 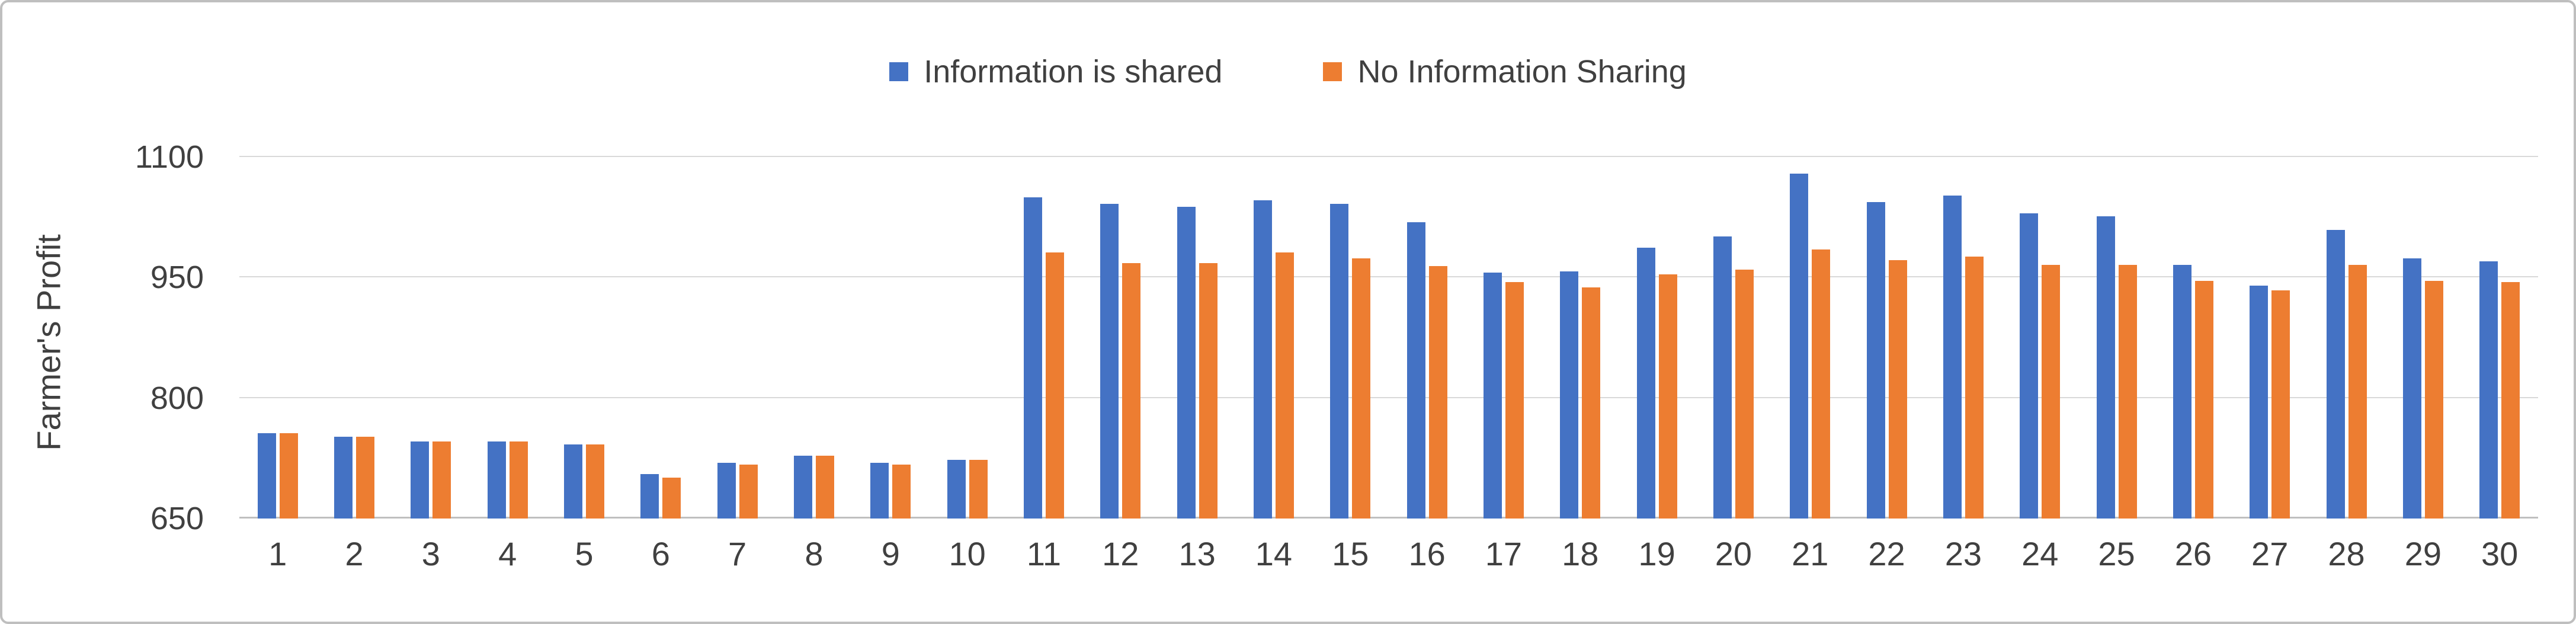 I want to click on y-tick-label: 1100, so click(x=169, y=157).